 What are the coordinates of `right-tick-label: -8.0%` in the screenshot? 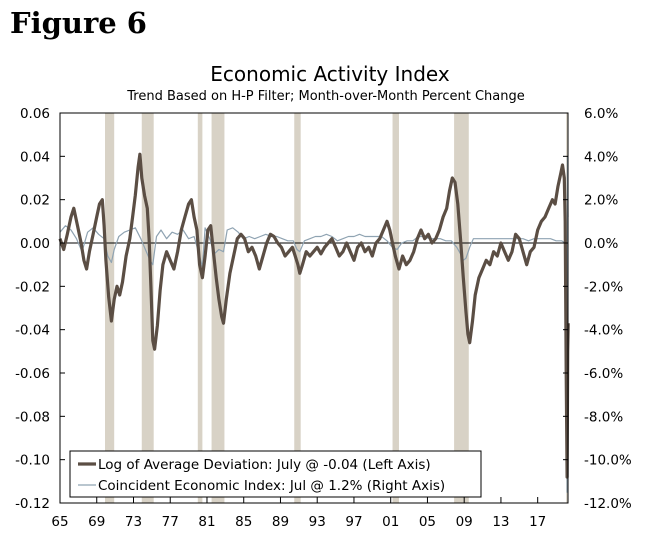 It's located at (603, 417).